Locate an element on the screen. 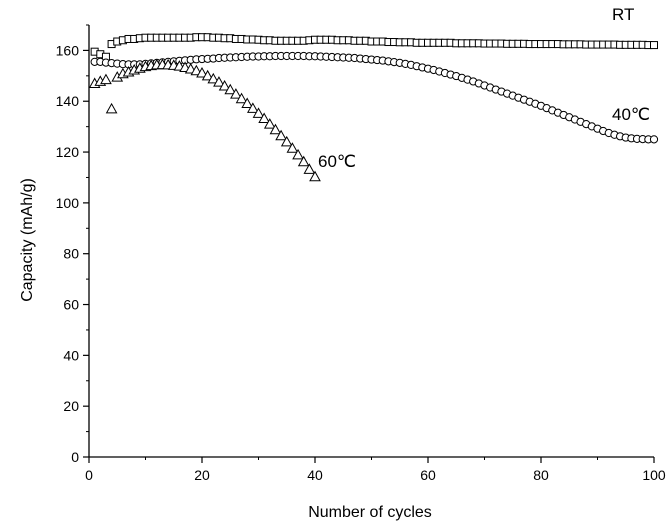 Image resolution: width=668 pixels, height=522 pixels. y-tick-label: 40 is located at coordinates (71, 355).